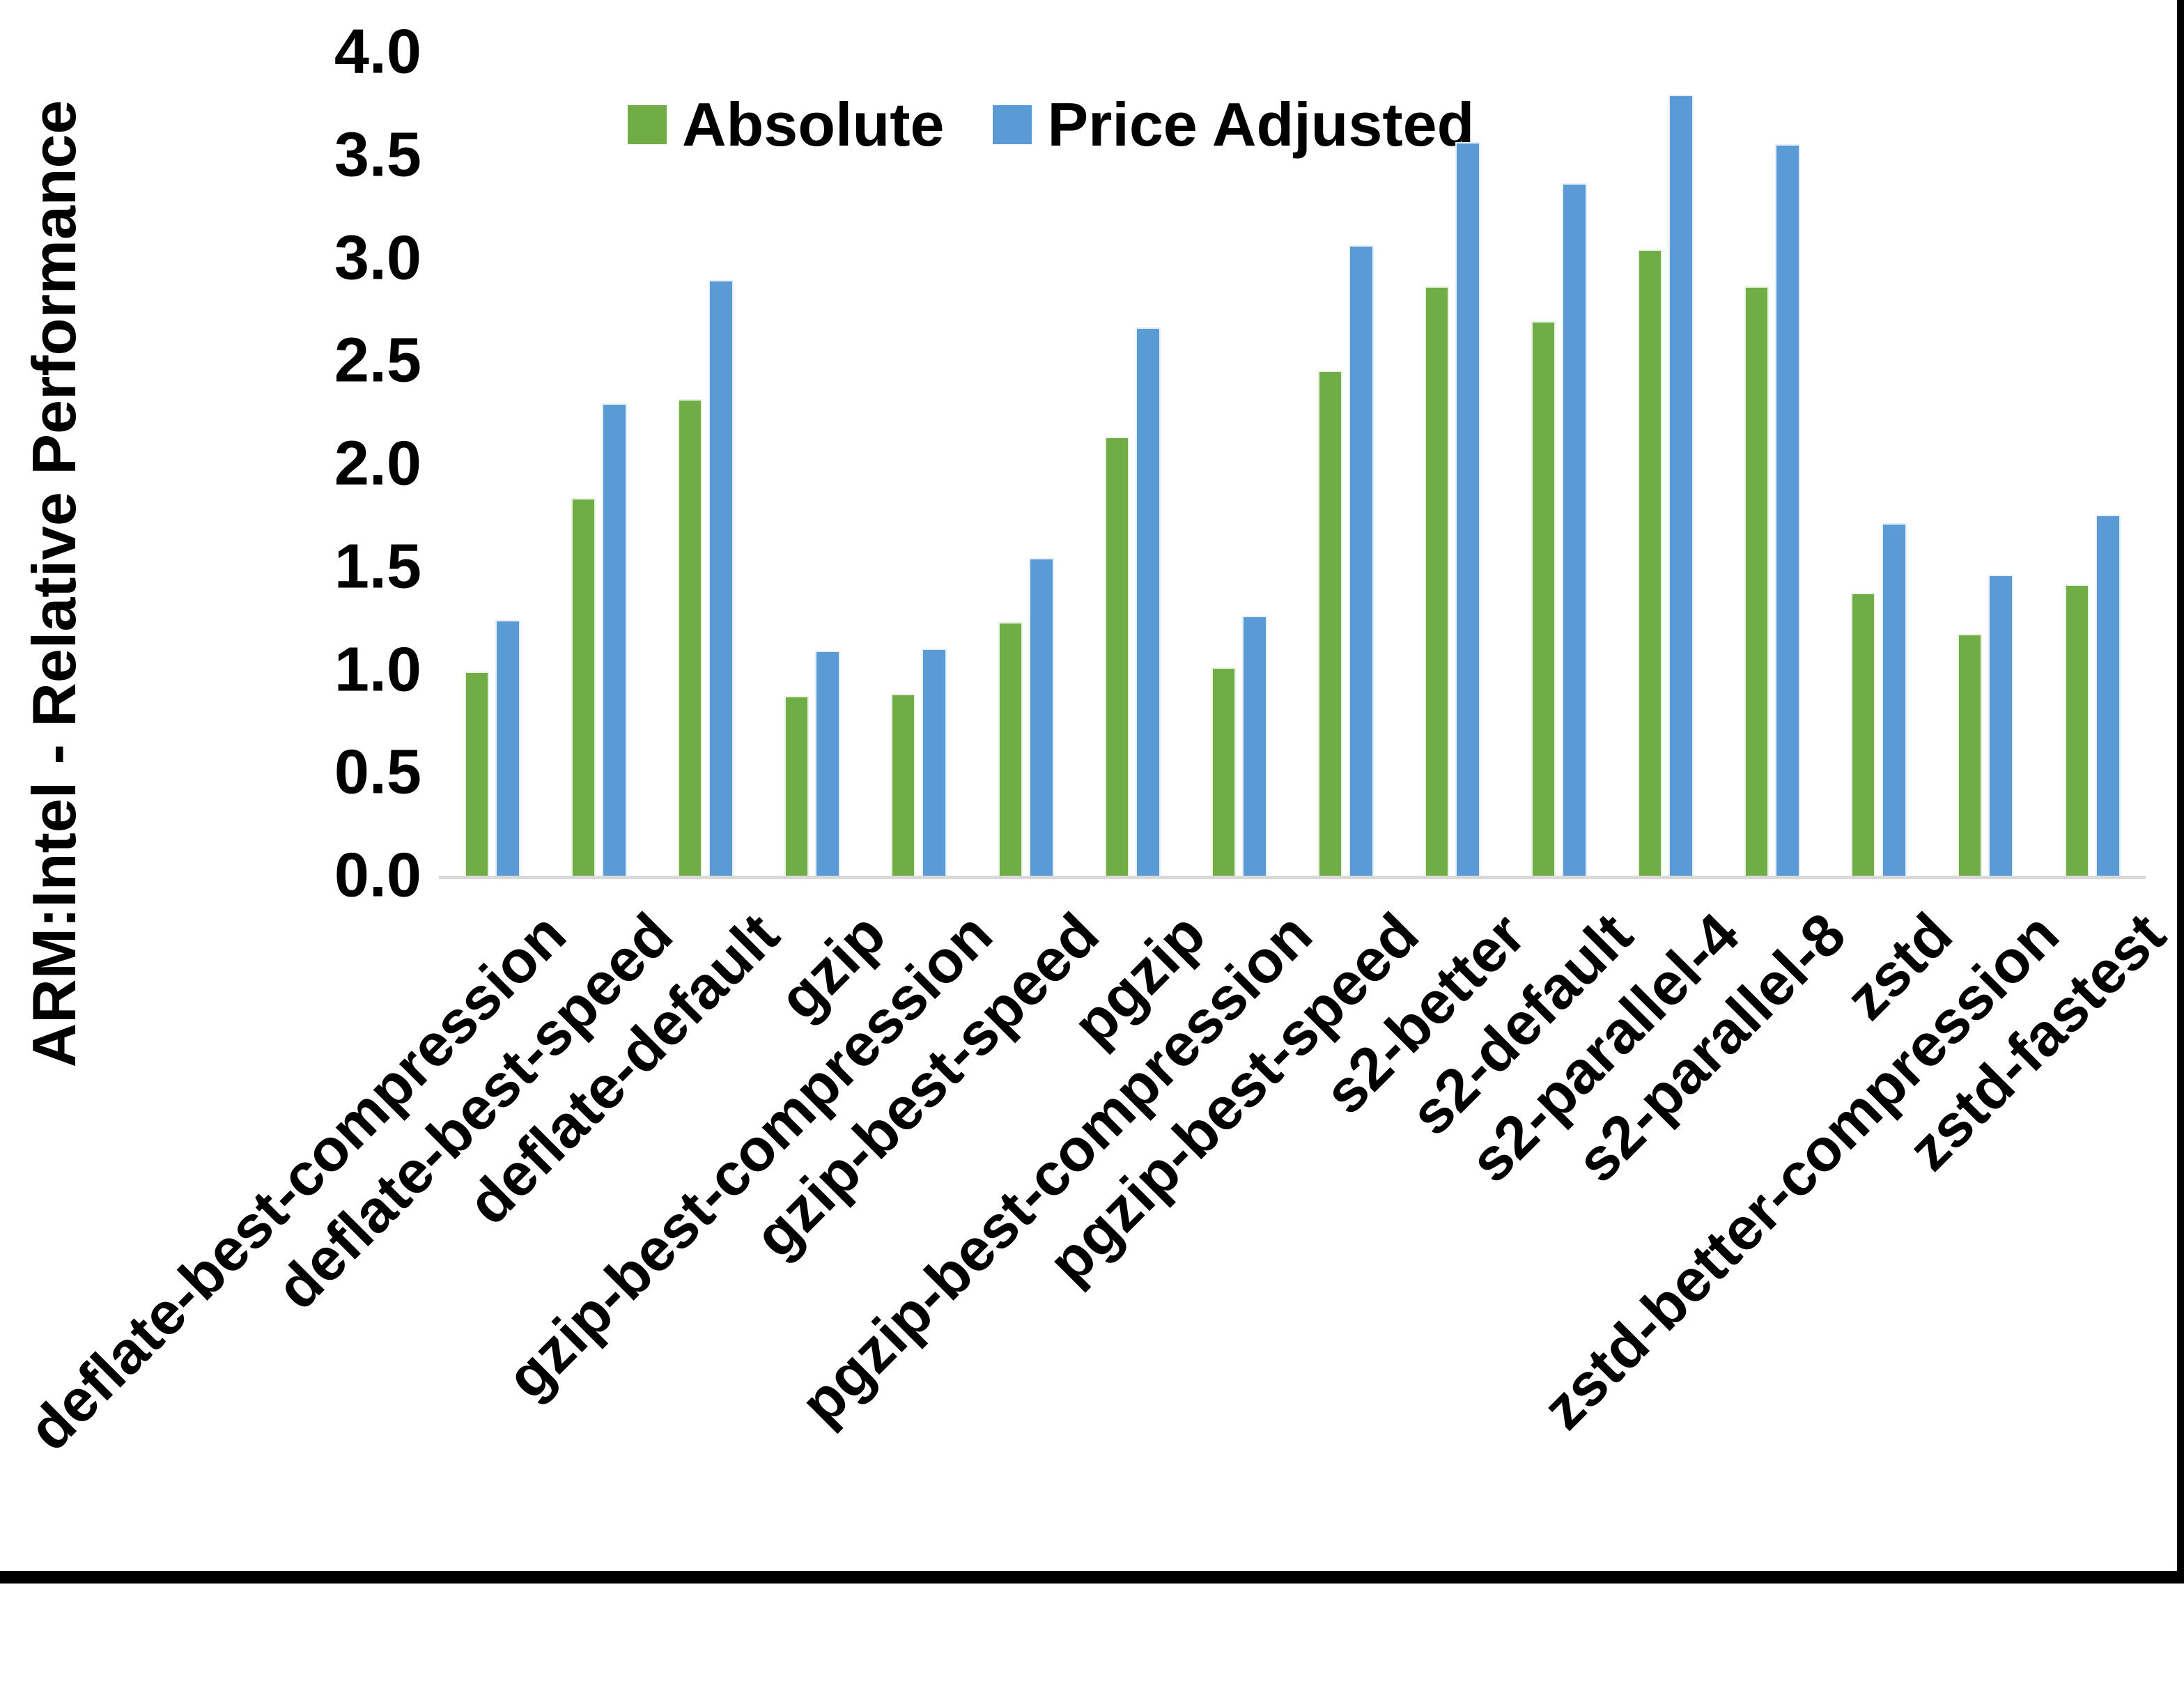 This screenshot has height=1688, width=2184. What do you see at coordinates (935, 762) in the screenshot?
I see `bar-price-adjusted-gzip-best-compression` at bounding box center [935, 762].